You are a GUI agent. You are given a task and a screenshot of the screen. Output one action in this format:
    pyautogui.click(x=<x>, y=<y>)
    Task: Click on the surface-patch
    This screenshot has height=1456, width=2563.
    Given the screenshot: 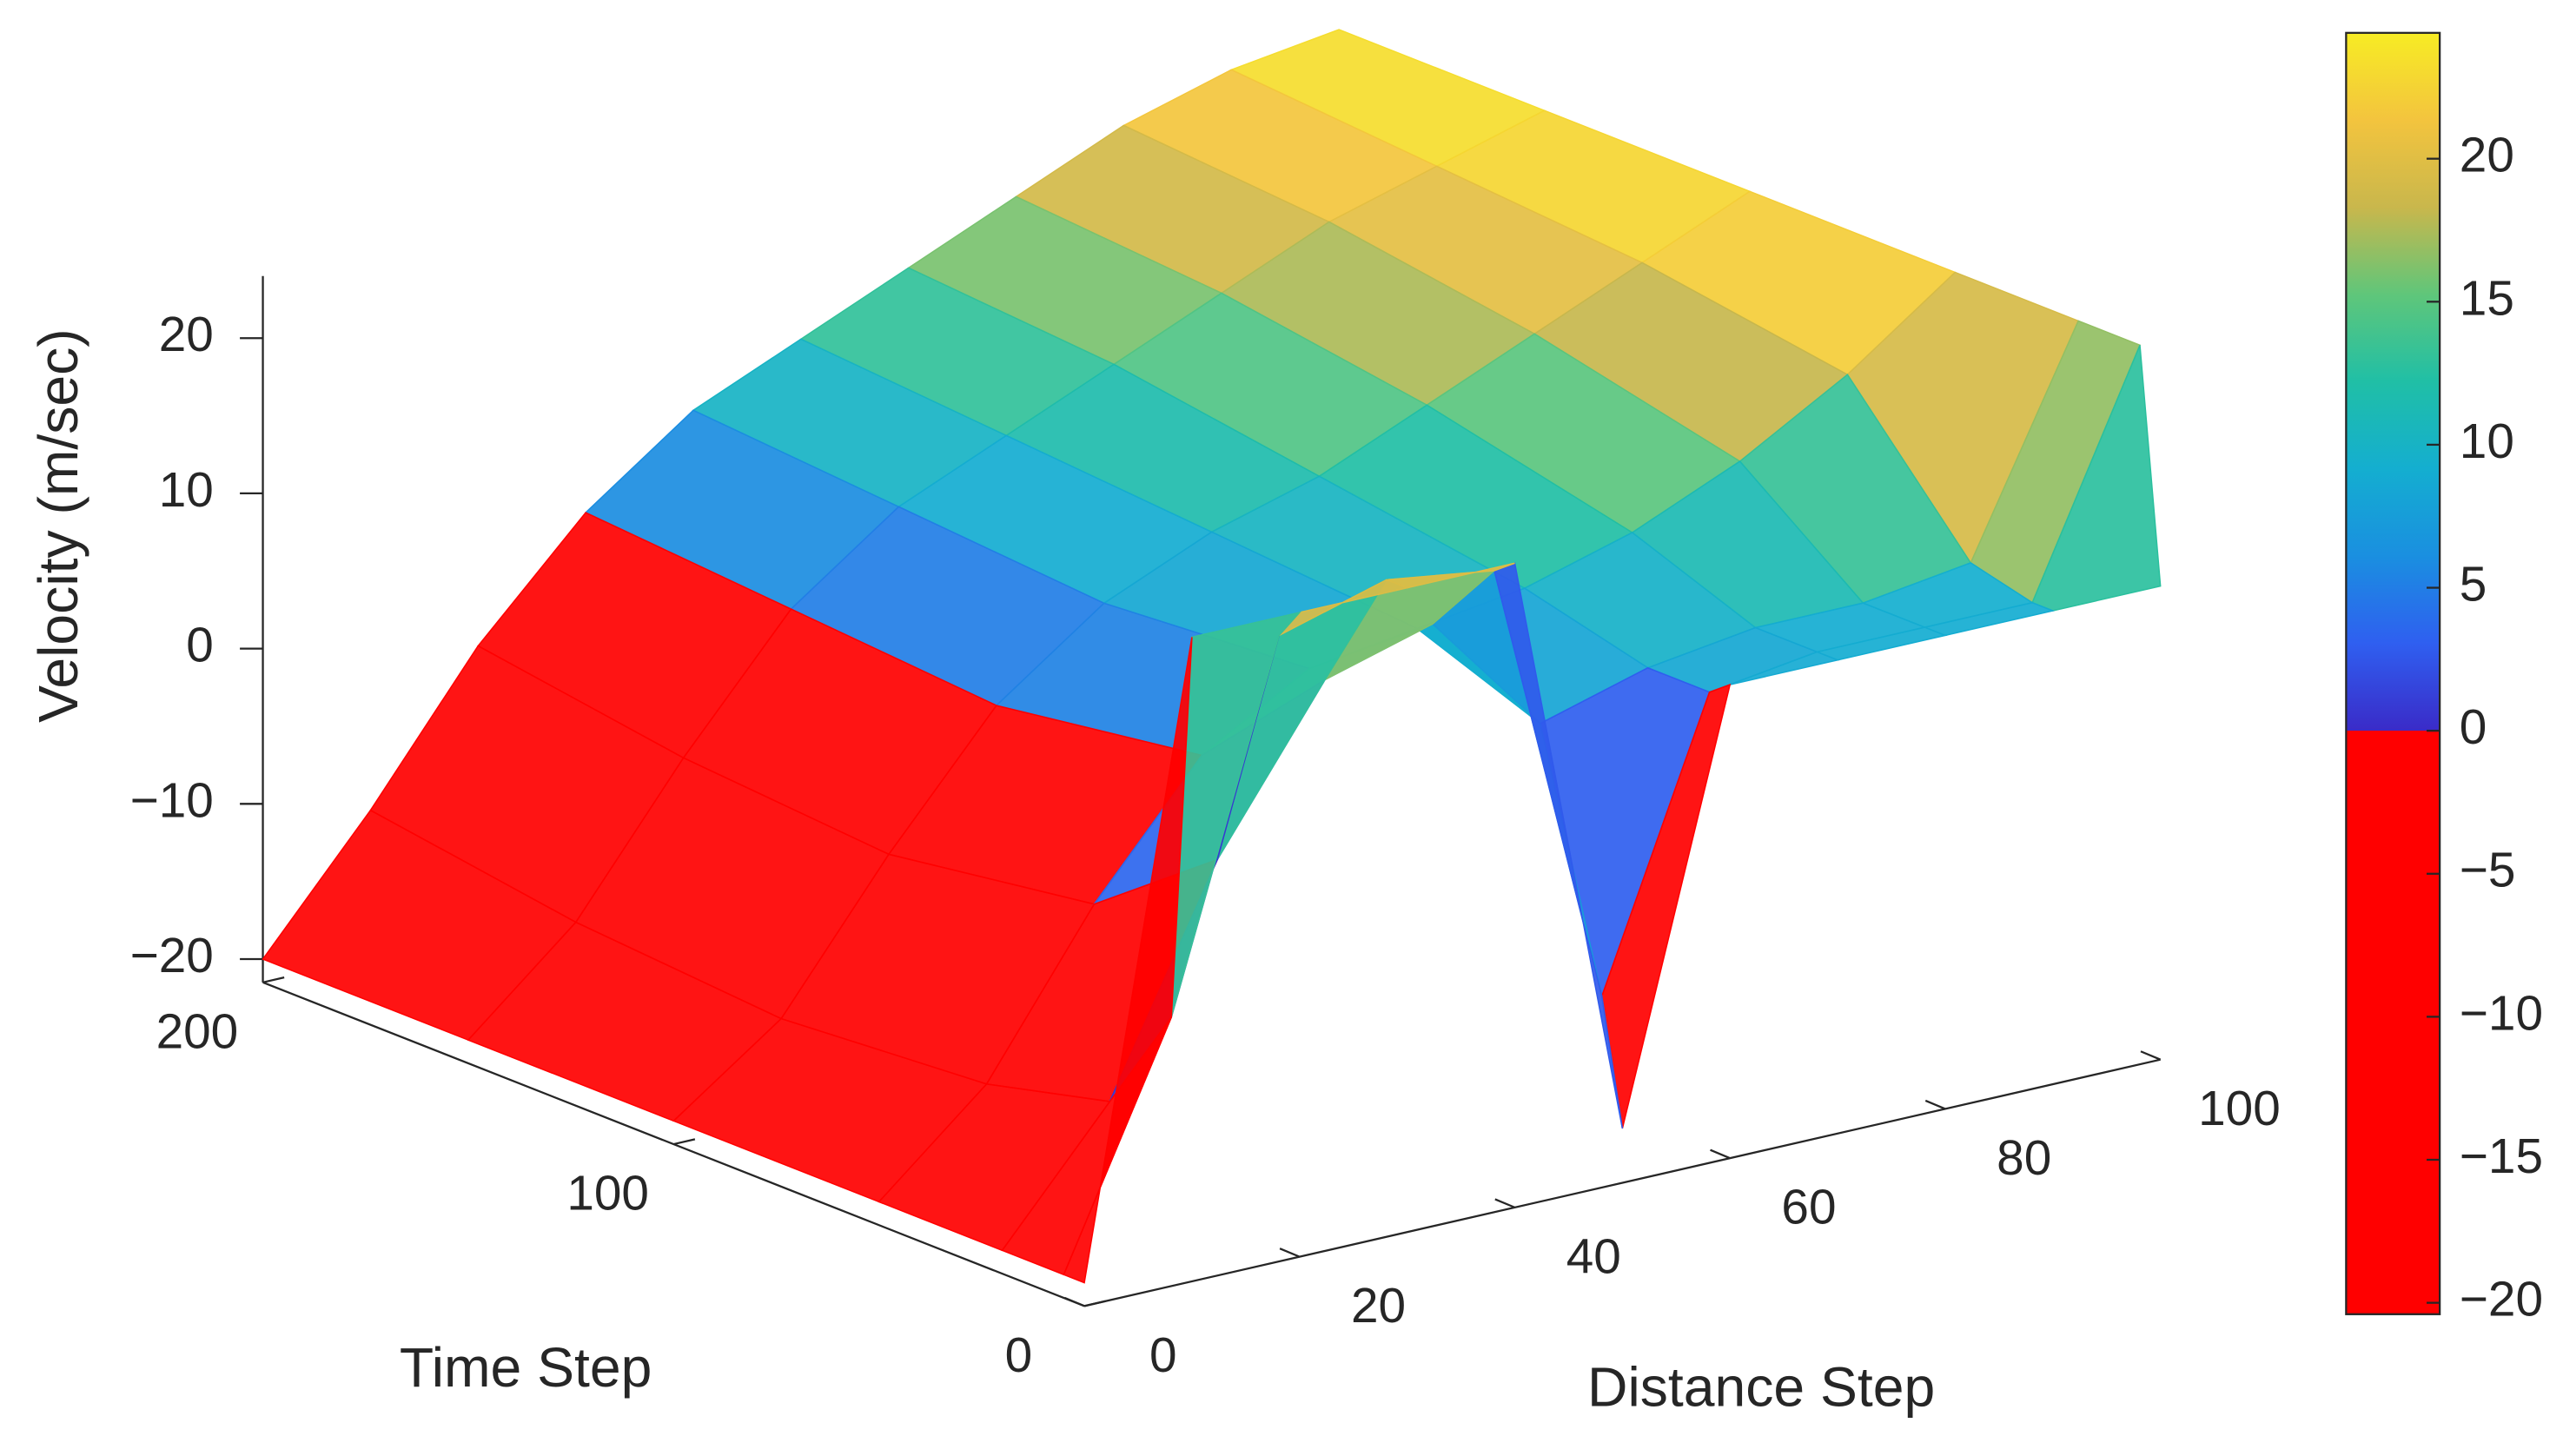 What is the action you would take?
    pyautogui.click(x=1128, y=960)
    